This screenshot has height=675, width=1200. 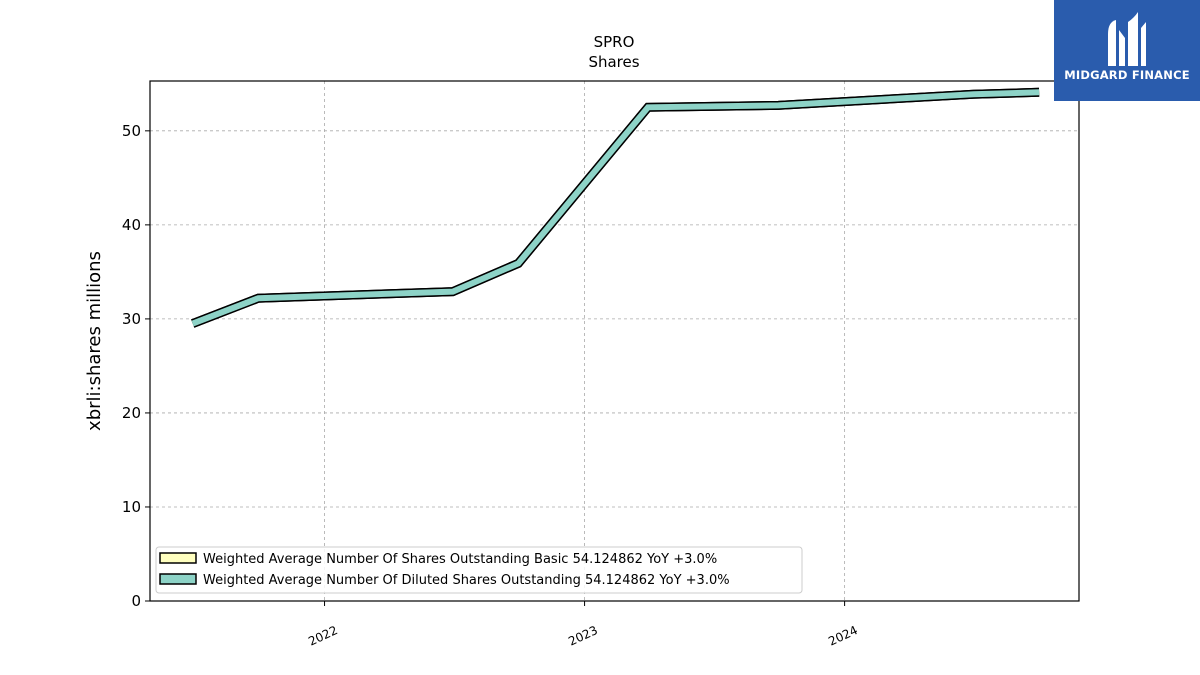 What do you see at coordinates (131, 319) in the screenshot?
I see `y-tick-label: 30` at bounding box center [131, 319].